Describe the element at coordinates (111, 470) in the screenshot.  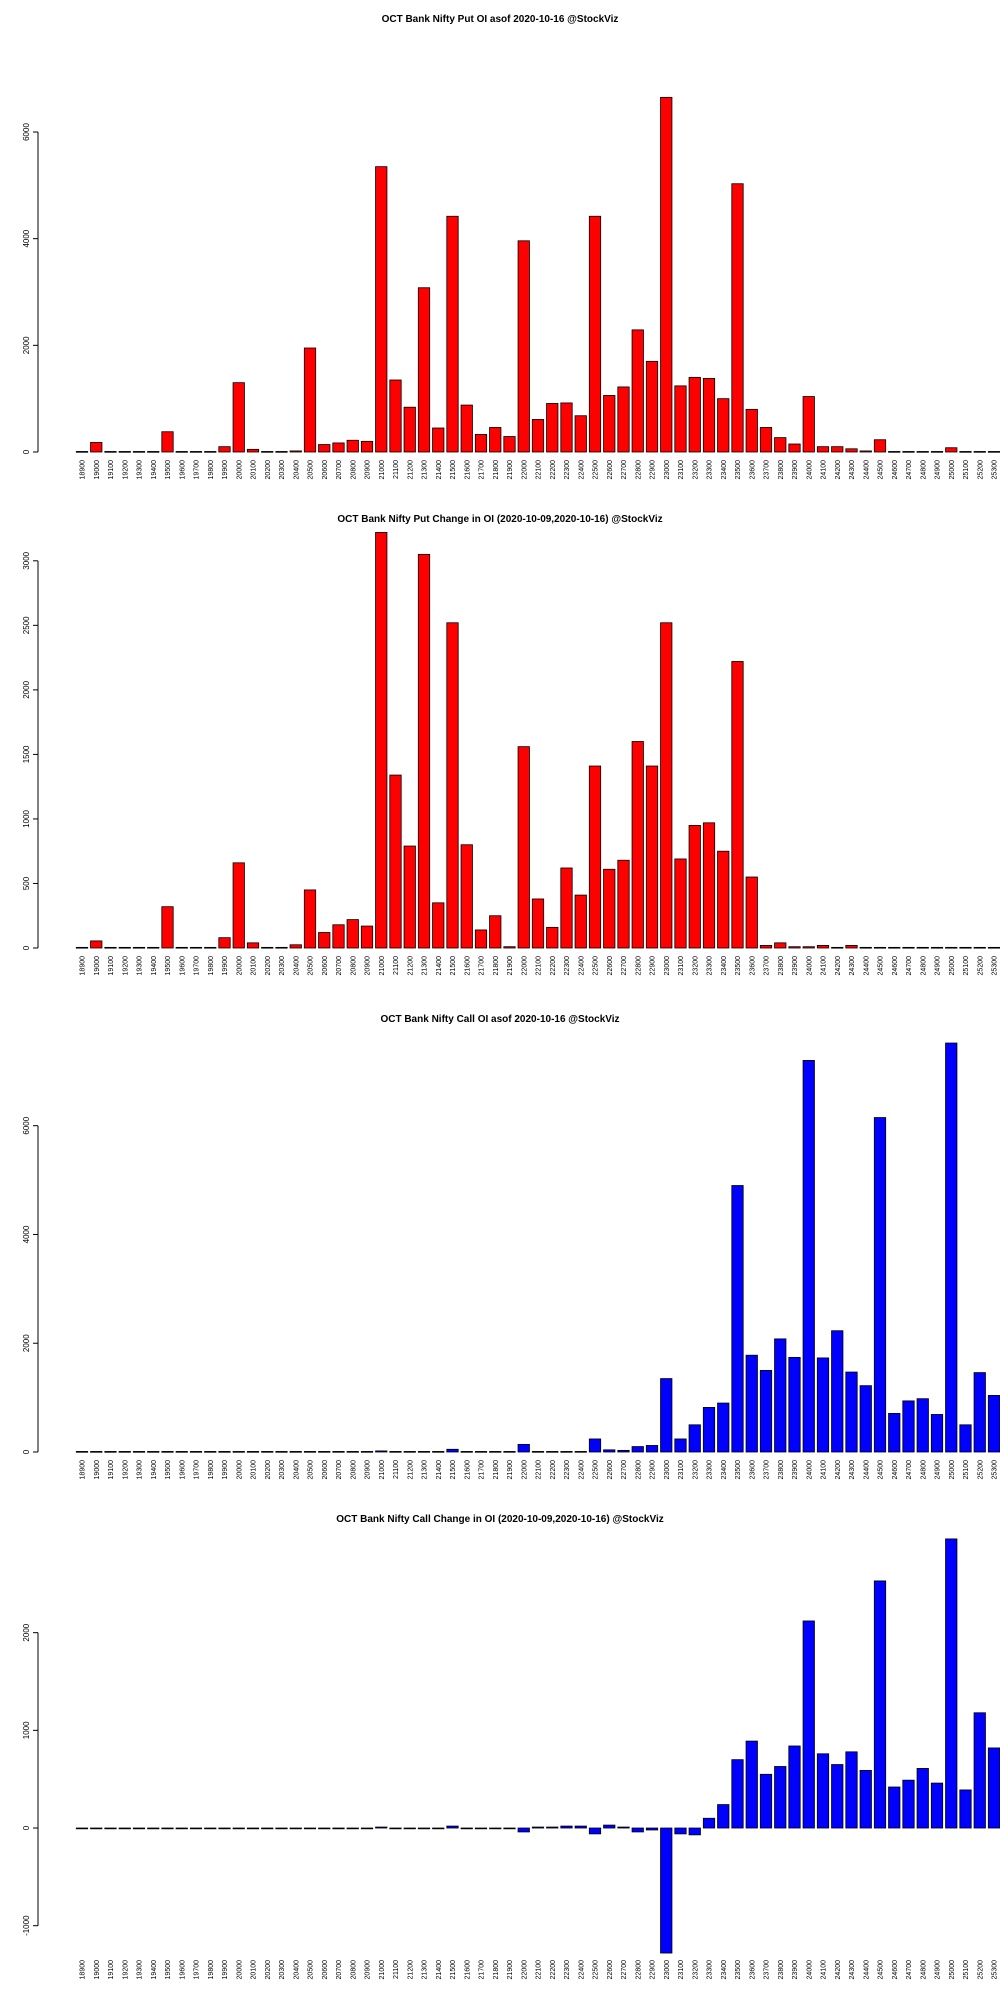
I see `x-tick-label: 19100` at that location.